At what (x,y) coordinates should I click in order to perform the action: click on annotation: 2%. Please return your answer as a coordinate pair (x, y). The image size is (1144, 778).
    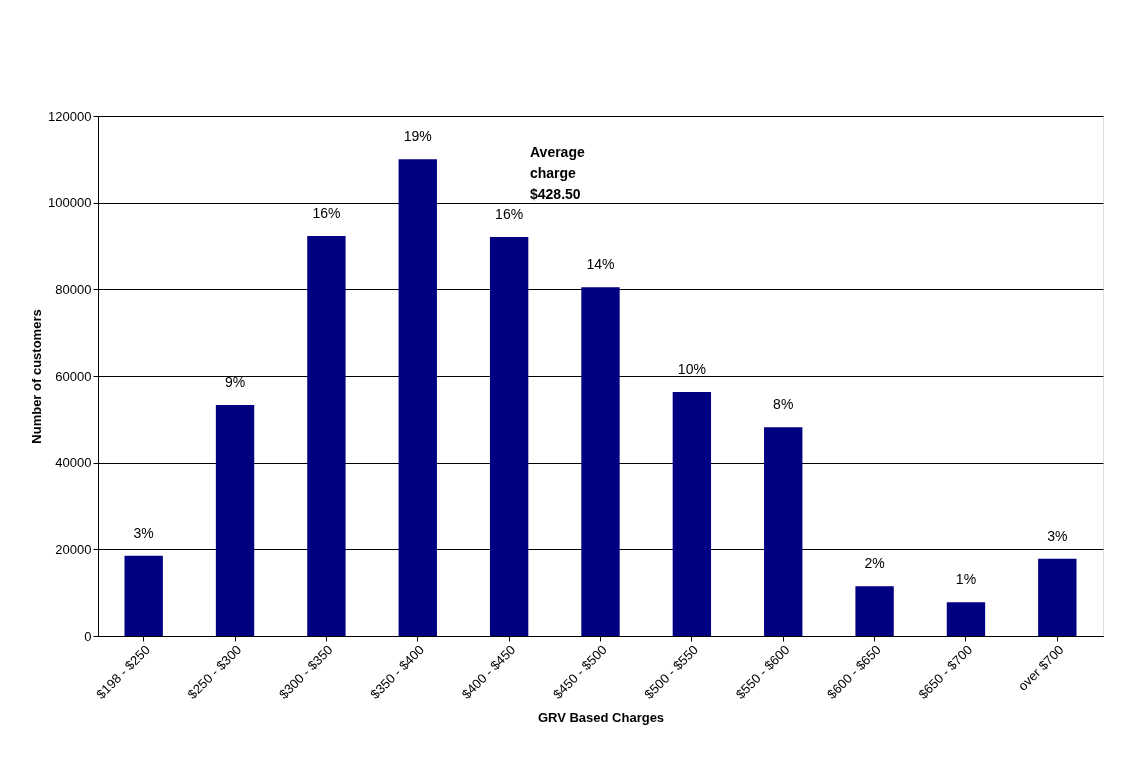
    Looking at the image, I should click on (874, 563).